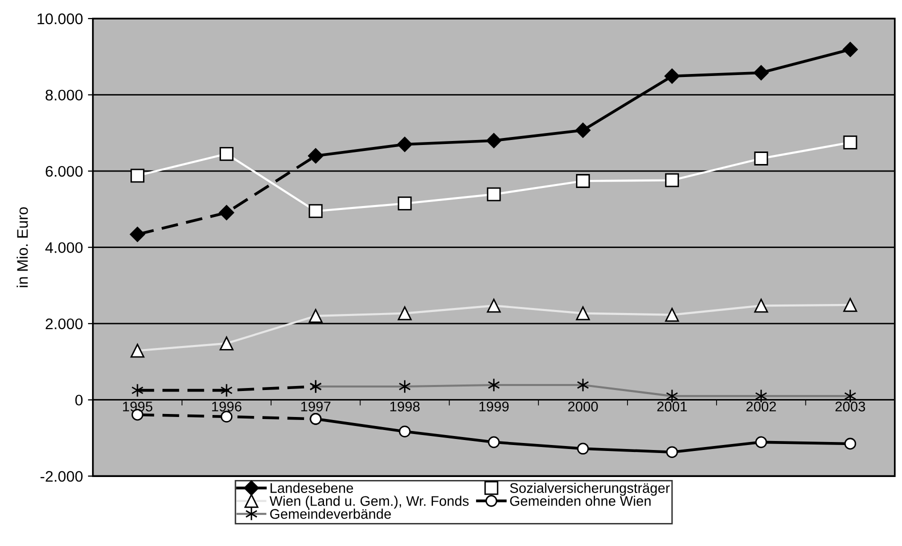 Image resolution: width=902 pixels, height=546 pixels. I want to click on legend-label: Gemeinden ohne Wien, so click(580, 501).